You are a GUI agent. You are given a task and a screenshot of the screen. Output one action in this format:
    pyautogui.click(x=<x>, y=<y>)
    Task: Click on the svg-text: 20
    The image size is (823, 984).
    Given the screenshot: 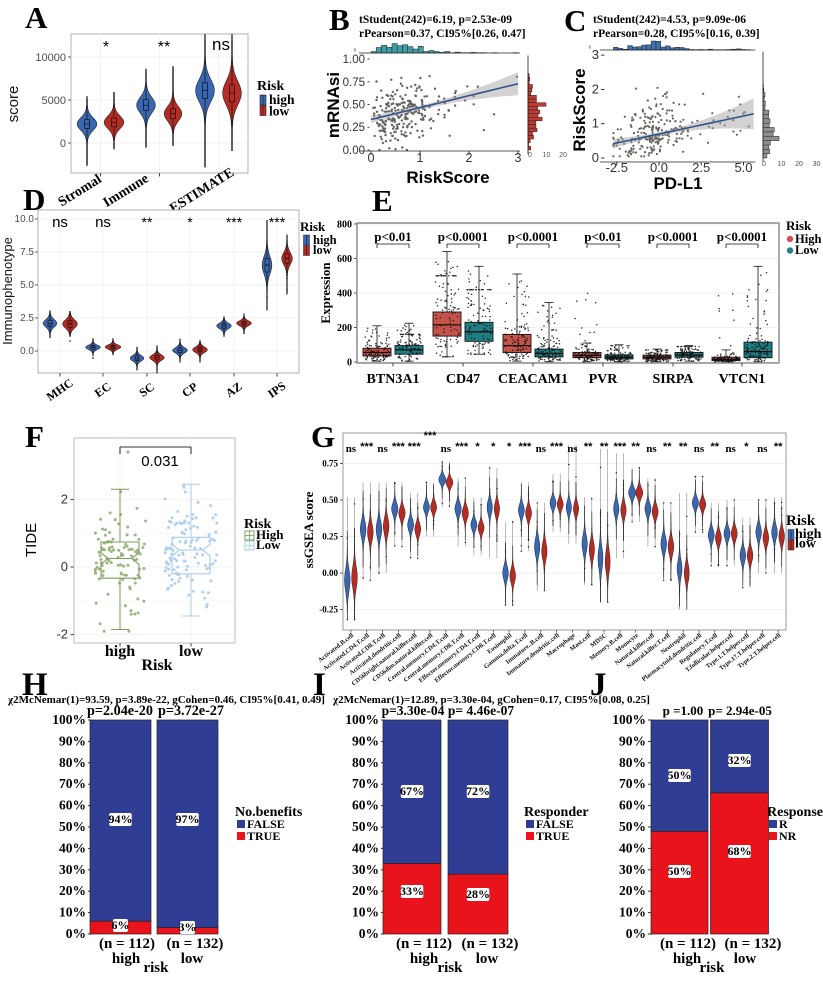 What is the action you would take?
    pyautogui.click(x=799, y=164)
    